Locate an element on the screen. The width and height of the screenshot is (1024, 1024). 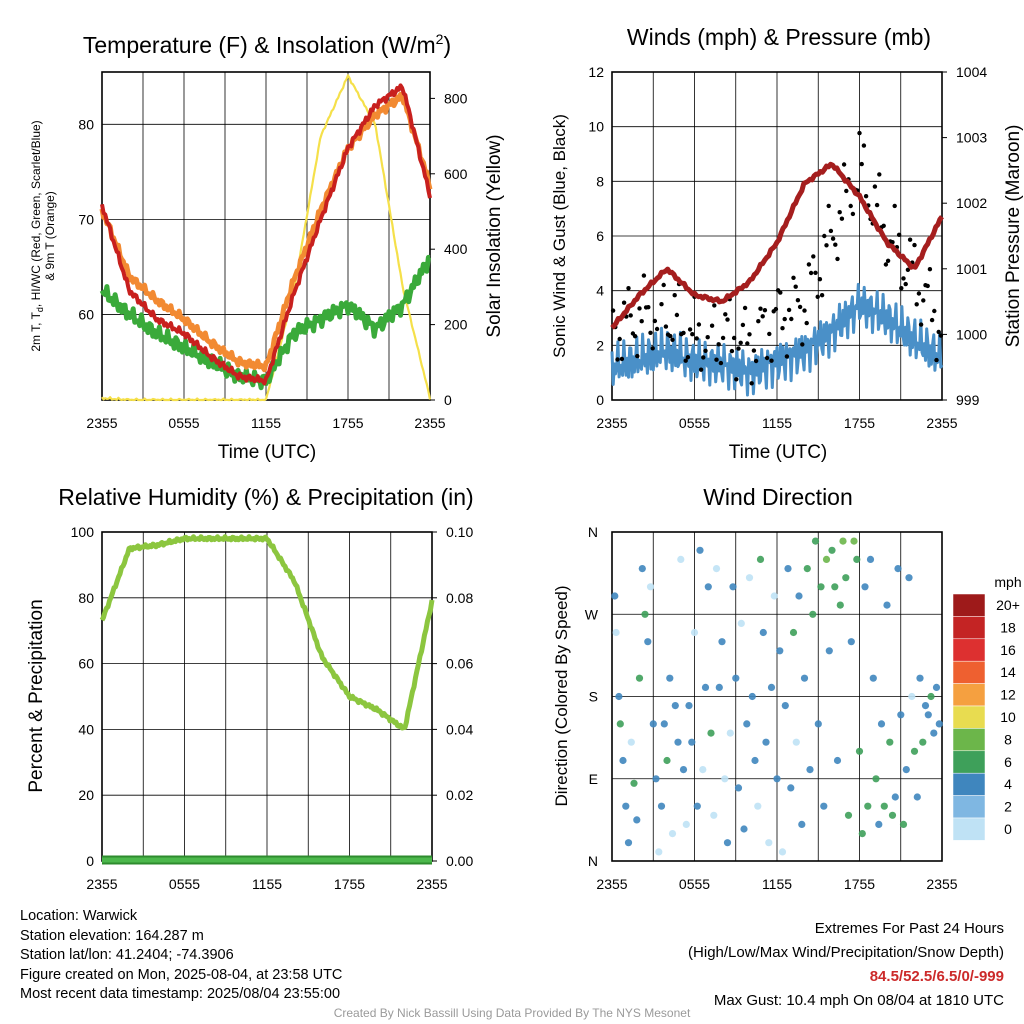
y2-tick-label: 400 is located at coordinates (456, 249).